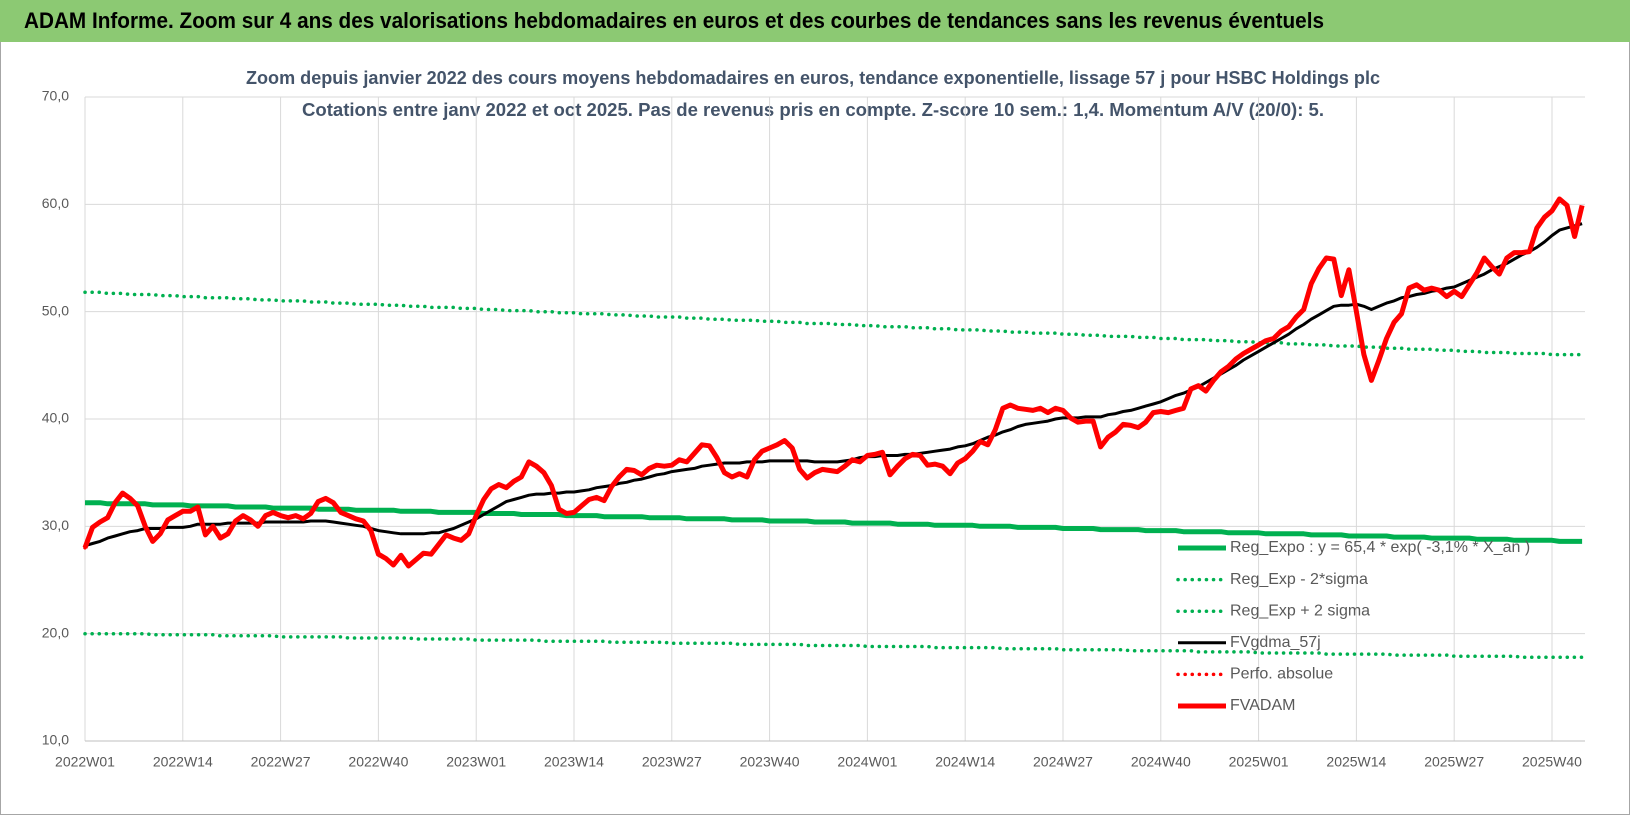 This screenshot has height=815, width=1630. I want to click on x-tick-label: 2023W14, so click(574, 762).